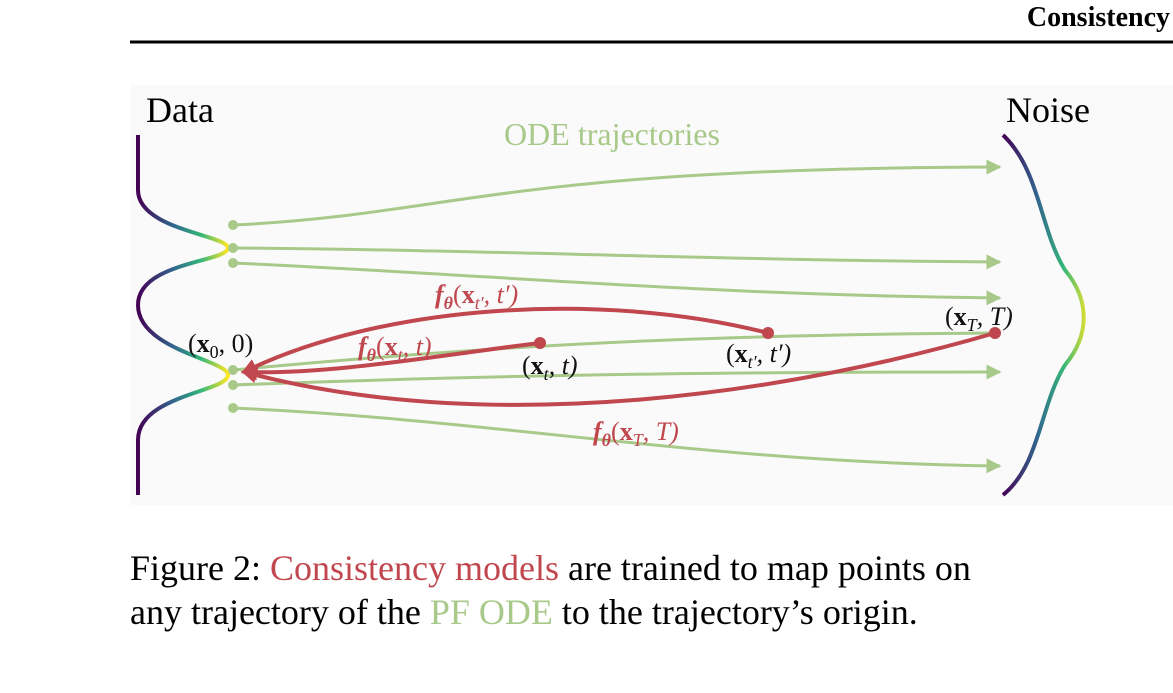  What do you see at coordinates (180, 110) in the screenshot?
I see `data-label: Data` at bounding box center [180, 110].